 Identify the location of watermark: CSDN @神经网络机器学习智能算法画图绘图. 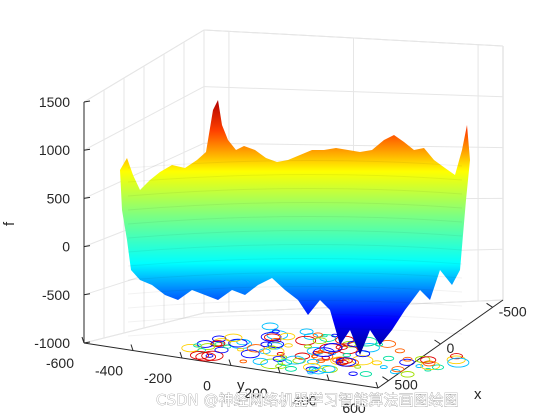
(307, 400).